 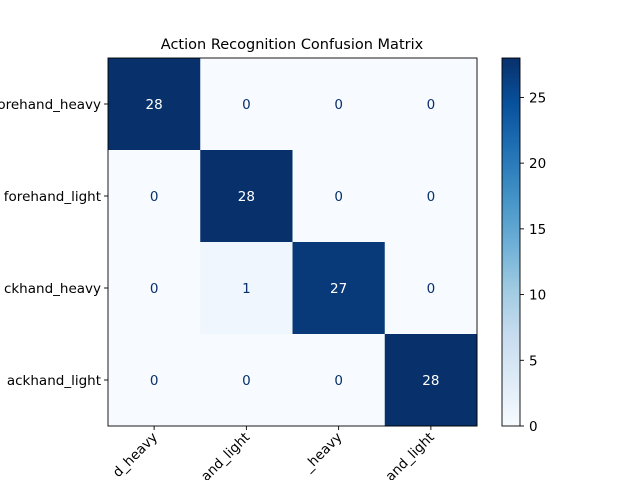 I want to click on colorbar-tick-label: 20, so click(x=537, y=164).